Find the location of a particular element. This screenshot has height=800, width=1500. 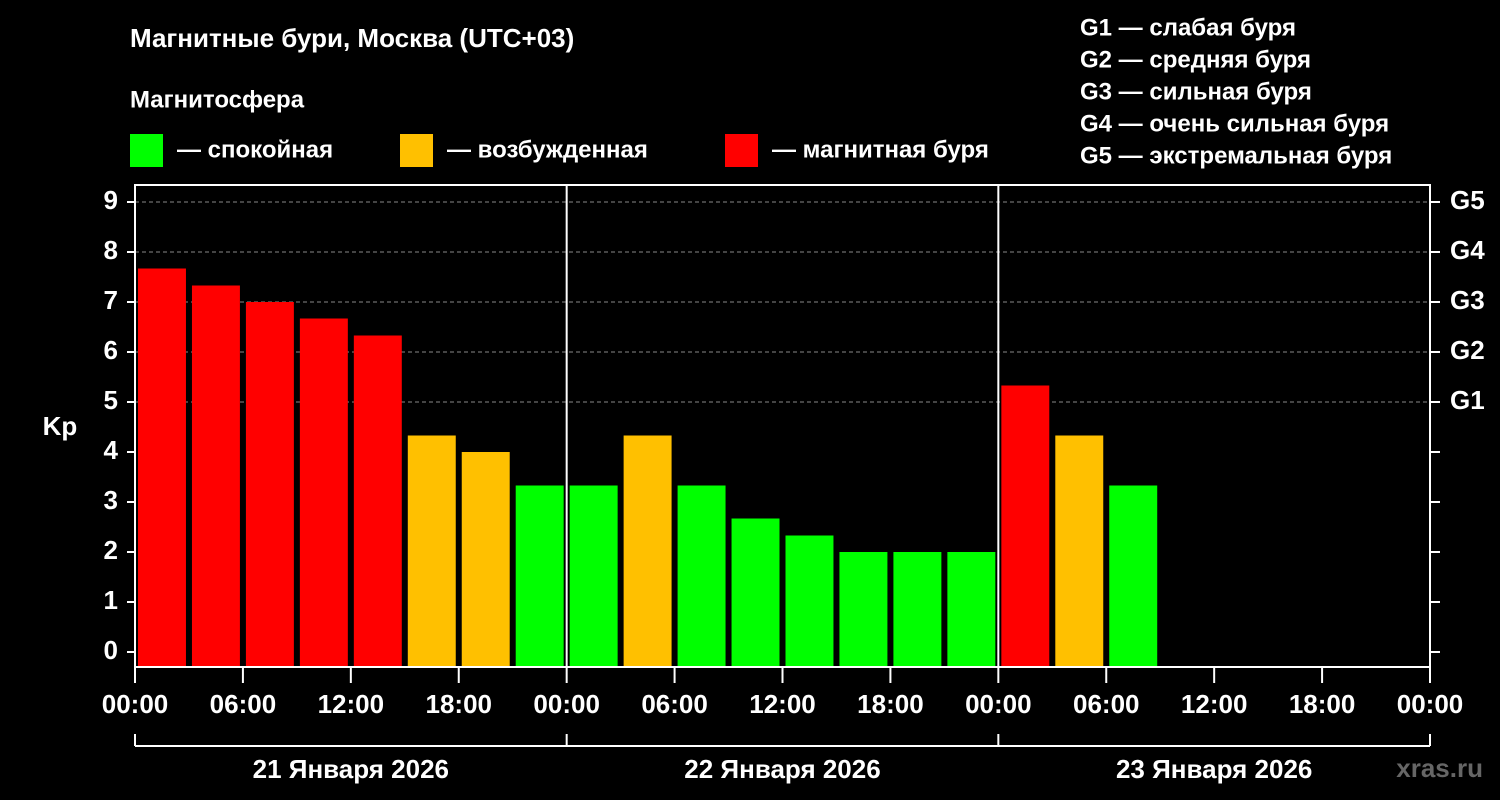

legend-label: — спокойная is located at coordinates (255, 149).